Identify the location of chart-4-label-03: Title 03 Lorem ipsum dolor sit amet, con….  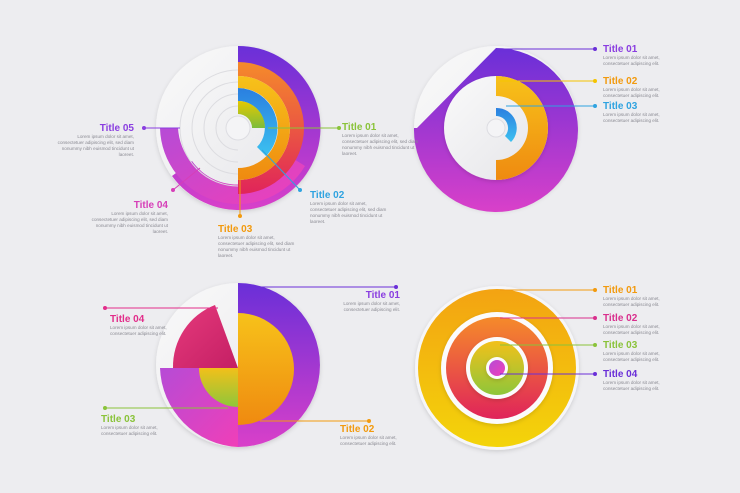
(644, 351).